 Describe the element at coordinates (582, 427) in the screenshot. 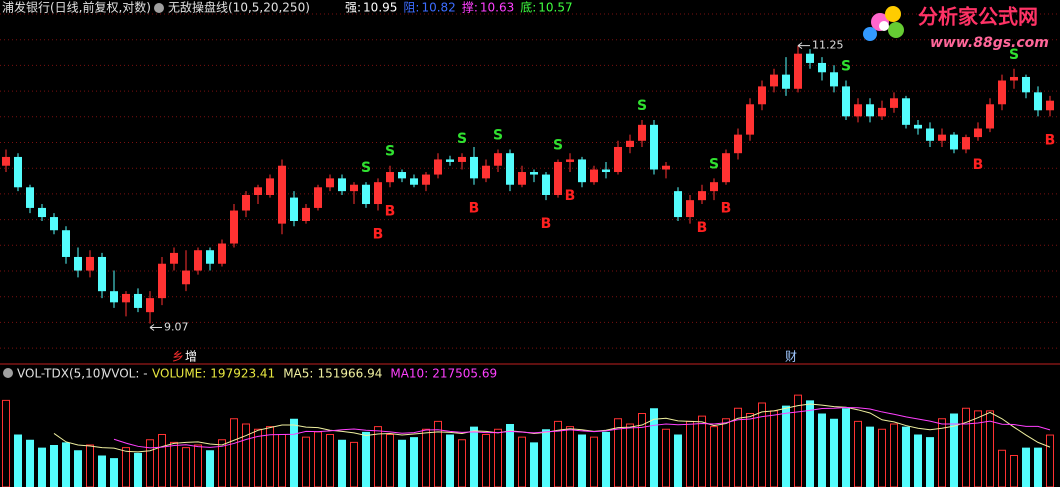

I see `ma-line` at that location.